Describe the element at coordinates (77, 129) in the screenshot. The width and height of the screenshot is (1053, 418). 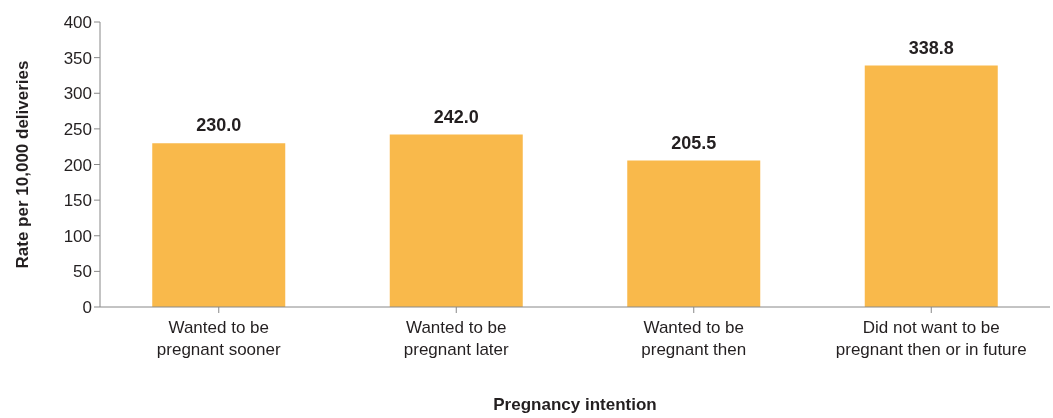
I see `y-tick-label: 250` at that location.